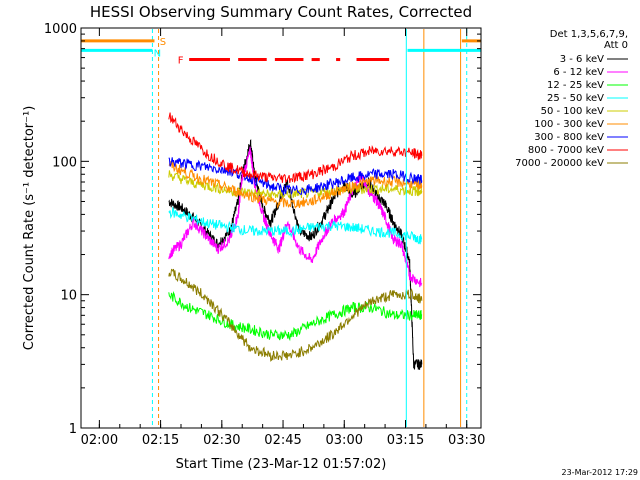 This screenshot has width=640, height=480. What do you see at coordinates (616, 45) in the screenshot?
I see `legend-title-line-1: Att 0` at bounding box center [616, 45].